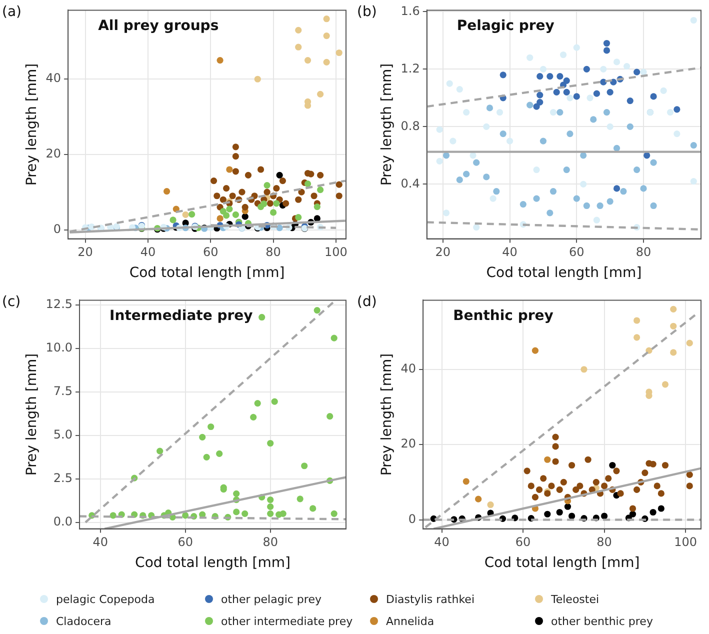  Describe the element at coordinates (271, 599) in the screenshot. I see `legend-label: other pelagic prey` at that location.